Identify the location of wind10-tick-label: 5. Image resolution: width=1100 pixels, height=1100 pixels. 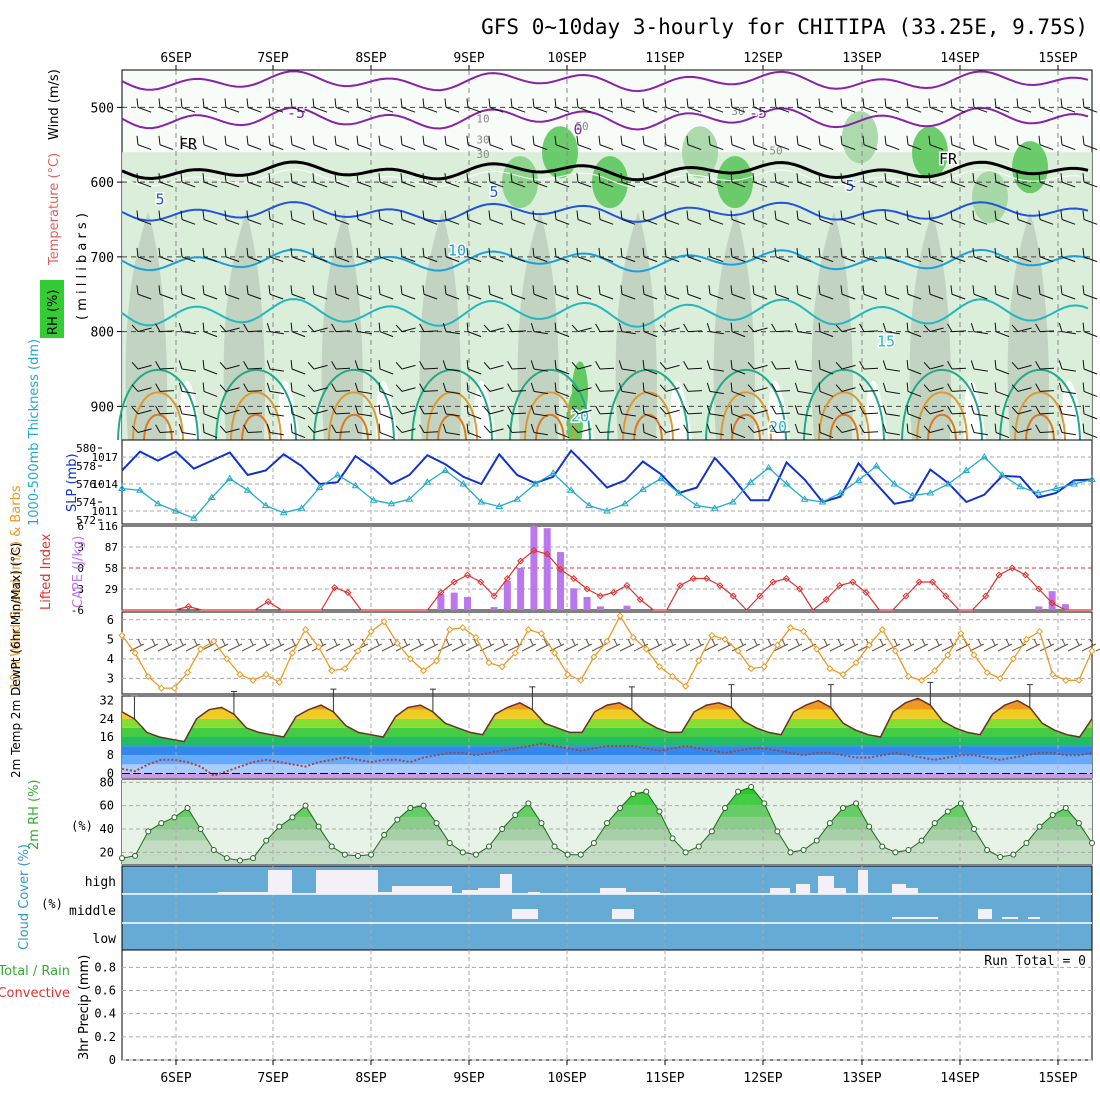
(110, 639).